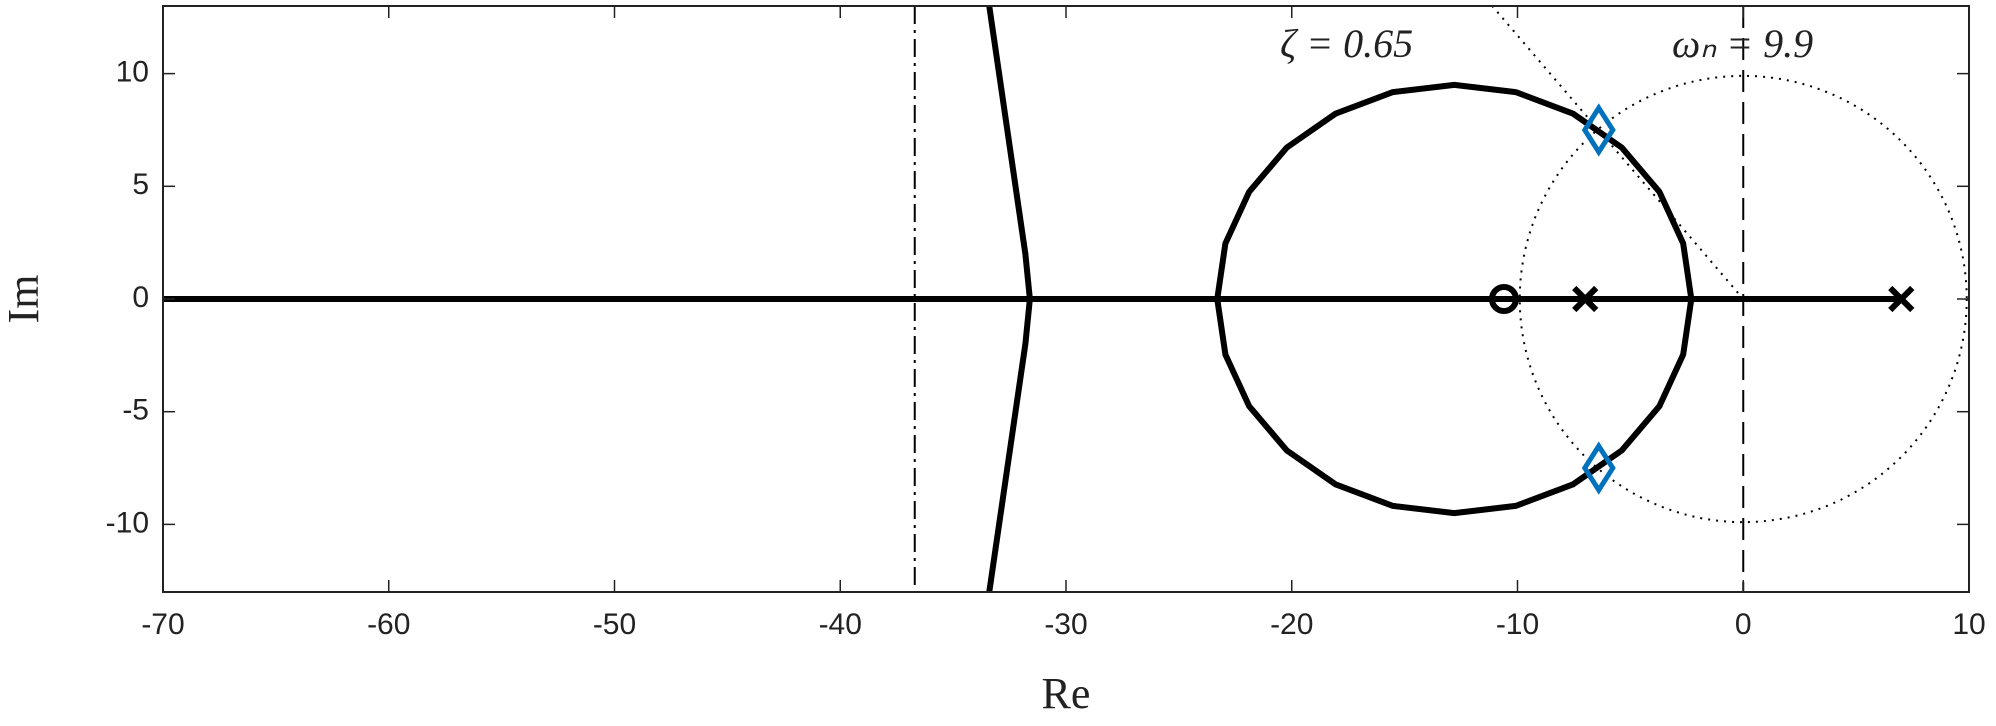  Describe the element at coordinates (1743, 624) in the screenshot. I see `x-tick-label: 0` at that location.